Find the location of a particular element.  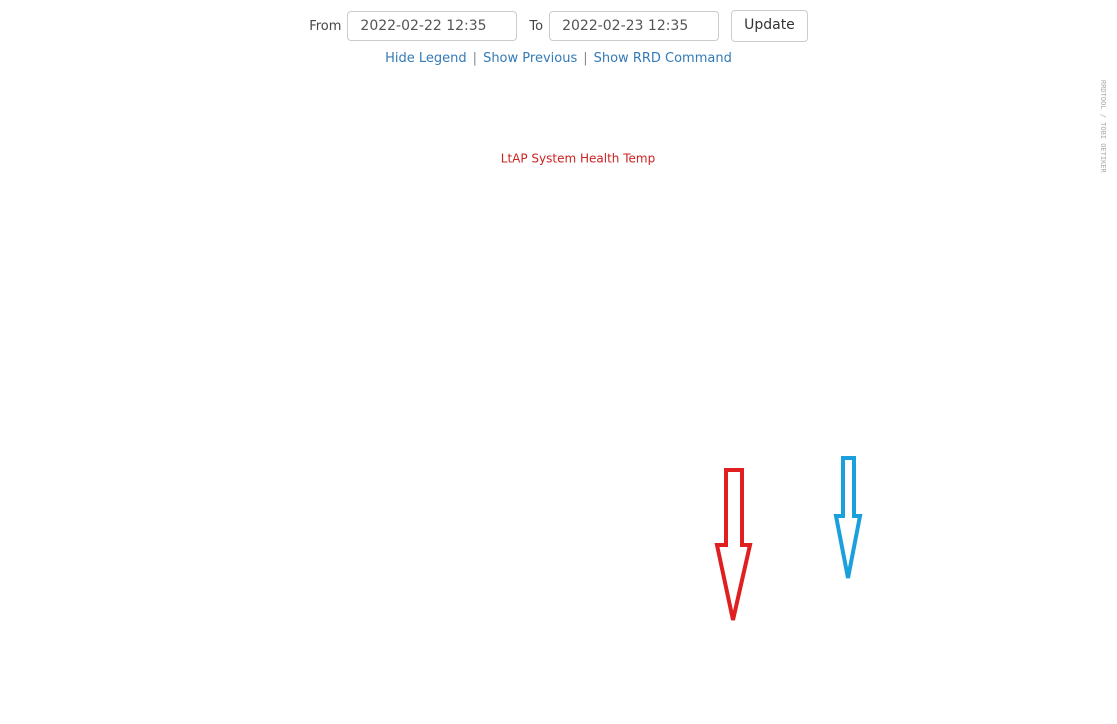

red-arrow is located at coordinates (733, 544).